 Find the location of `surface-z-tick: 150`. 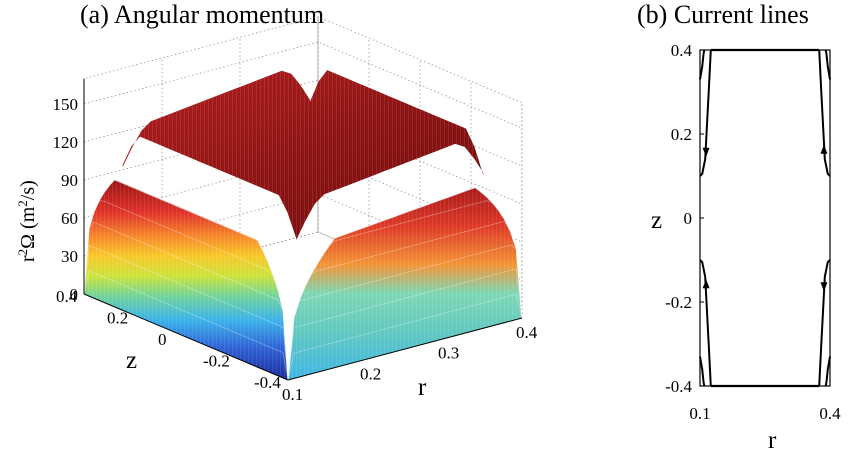

surface-z-tick: 150 is located at coordinates (66, 104).